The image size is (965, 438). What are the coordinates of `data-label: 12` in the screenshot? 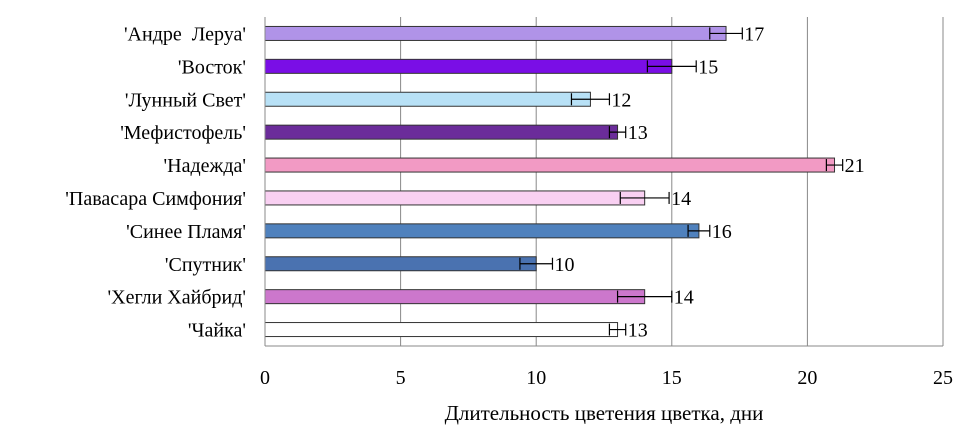 It's located at (621, 100).